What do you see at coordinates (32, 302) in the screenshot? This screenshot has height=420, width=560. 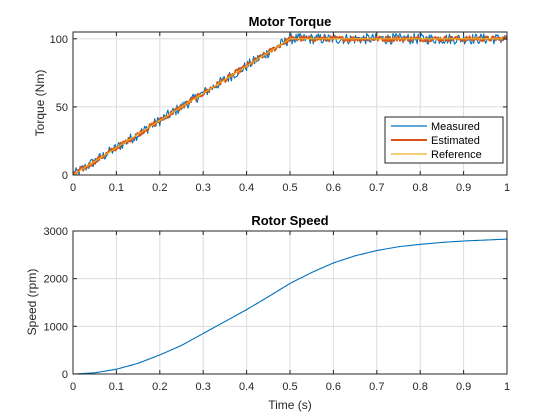 I see `speed-y-axis-label: Speed (rpm)` at bounding box center [32, 302].